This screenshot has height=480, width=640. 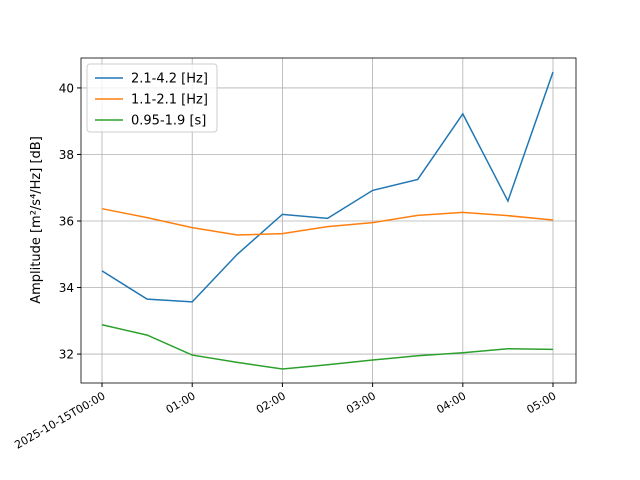 I want to click on x-tick-label: 02:00, so click(x=271, y=402).